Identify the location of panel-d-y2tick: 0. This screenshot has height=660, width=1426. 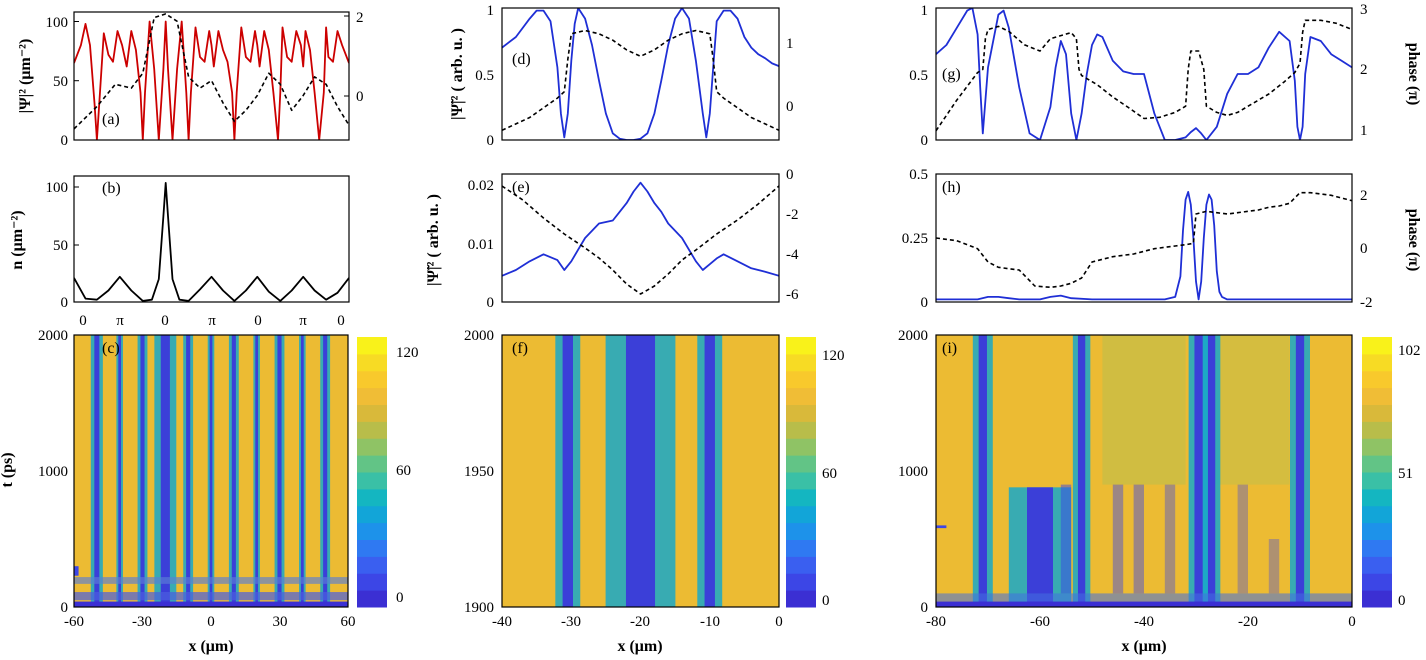
(790, 107).